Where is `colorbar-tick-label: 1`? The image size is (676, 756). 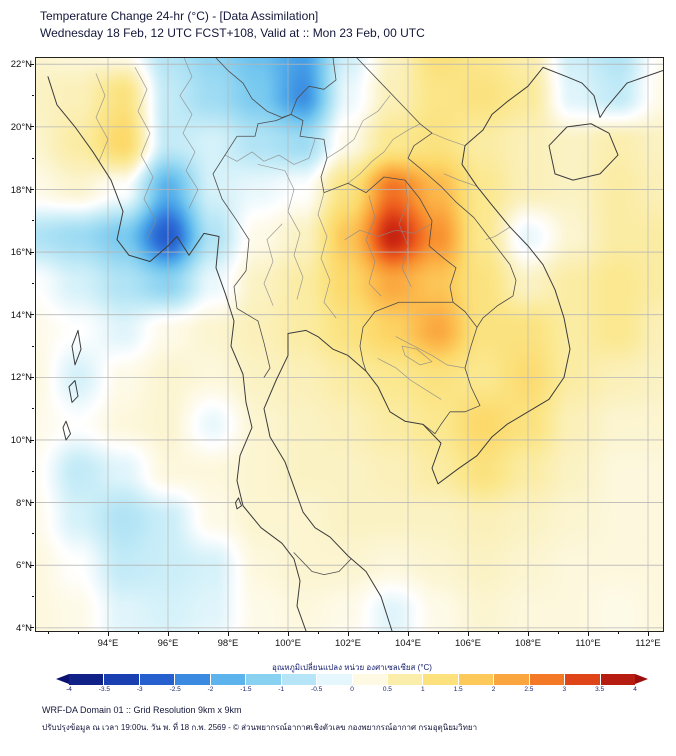
colorbar-tick-label: 1 is located at coordinates (422, 689).